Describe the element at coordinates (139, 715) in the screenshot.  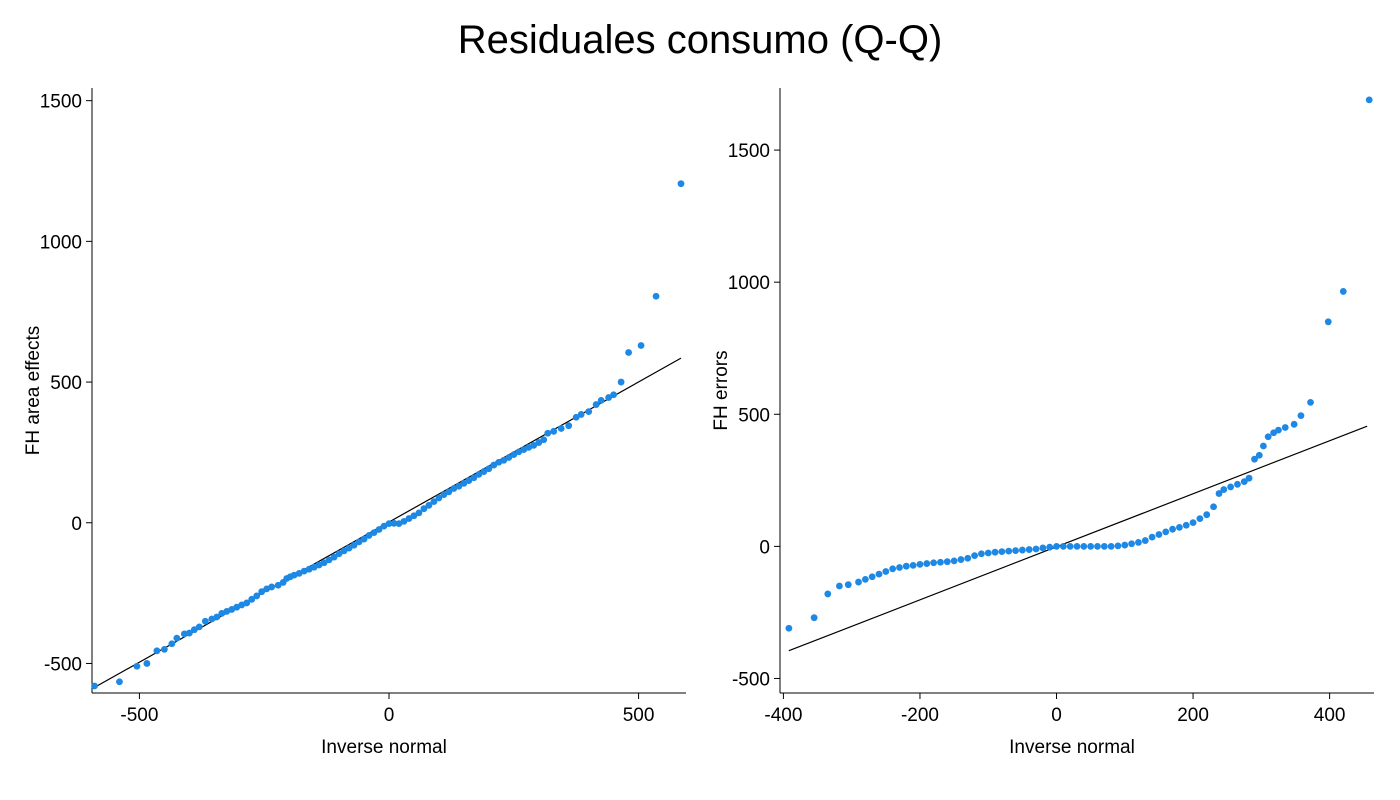
I see `x-tick-label: -500` at that location.